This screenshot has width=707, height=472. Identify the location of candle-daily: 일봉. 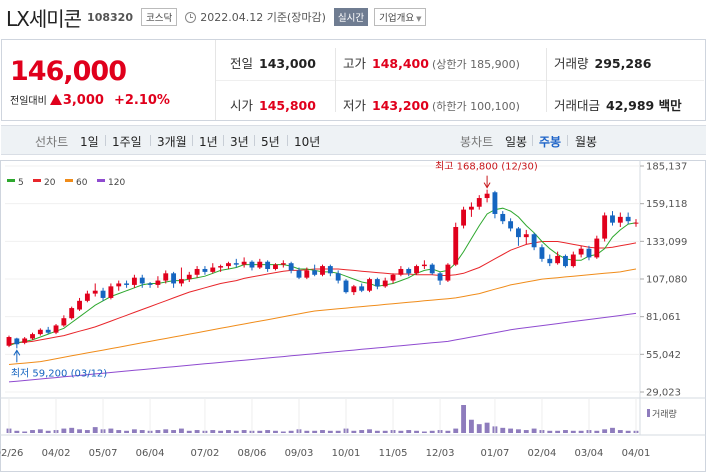
(516, 142).